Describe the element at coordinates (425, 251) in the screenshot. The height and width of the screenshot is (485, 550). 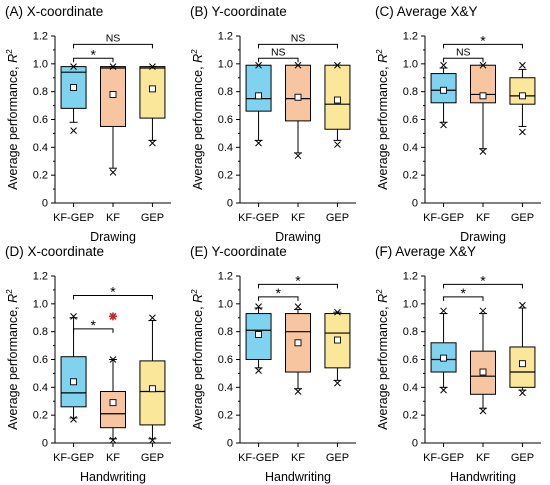
I see `panel-title: (F) Average X&Y` at that location.